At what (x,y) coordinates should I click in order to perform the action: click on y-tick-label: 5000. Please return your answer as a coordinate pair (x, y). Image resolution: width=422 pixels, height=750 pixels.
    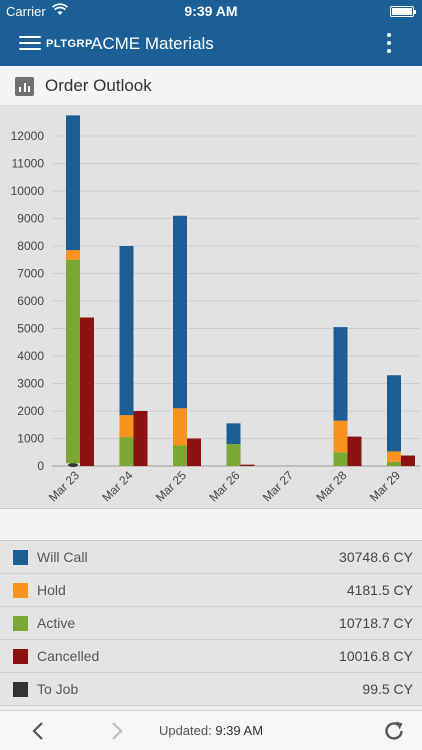
    Looking at the image, I should click on (30, 329).